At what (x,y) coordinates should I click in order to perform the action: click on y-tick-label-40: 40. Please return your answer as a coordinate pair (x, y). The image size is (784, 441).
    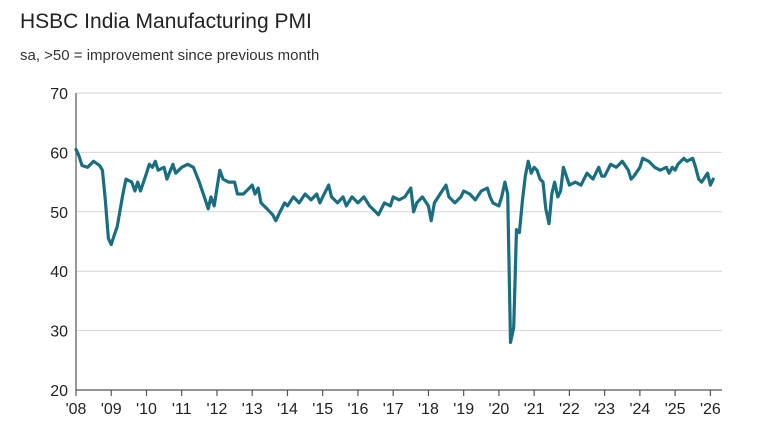
    Looking at the image, I should click on (59, 272).